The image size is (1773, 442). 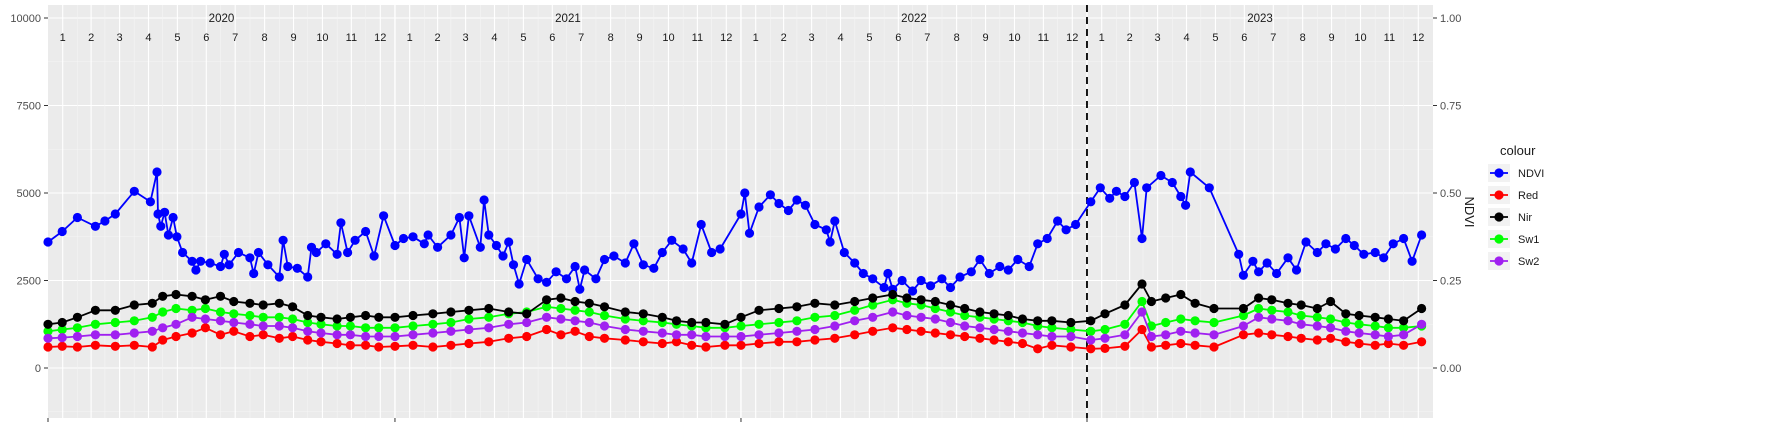 What do you see at coordinates (1469, 211) in the screenshot?
I see `right-axis-title: NDVI` at bounding box center [1469, 211].